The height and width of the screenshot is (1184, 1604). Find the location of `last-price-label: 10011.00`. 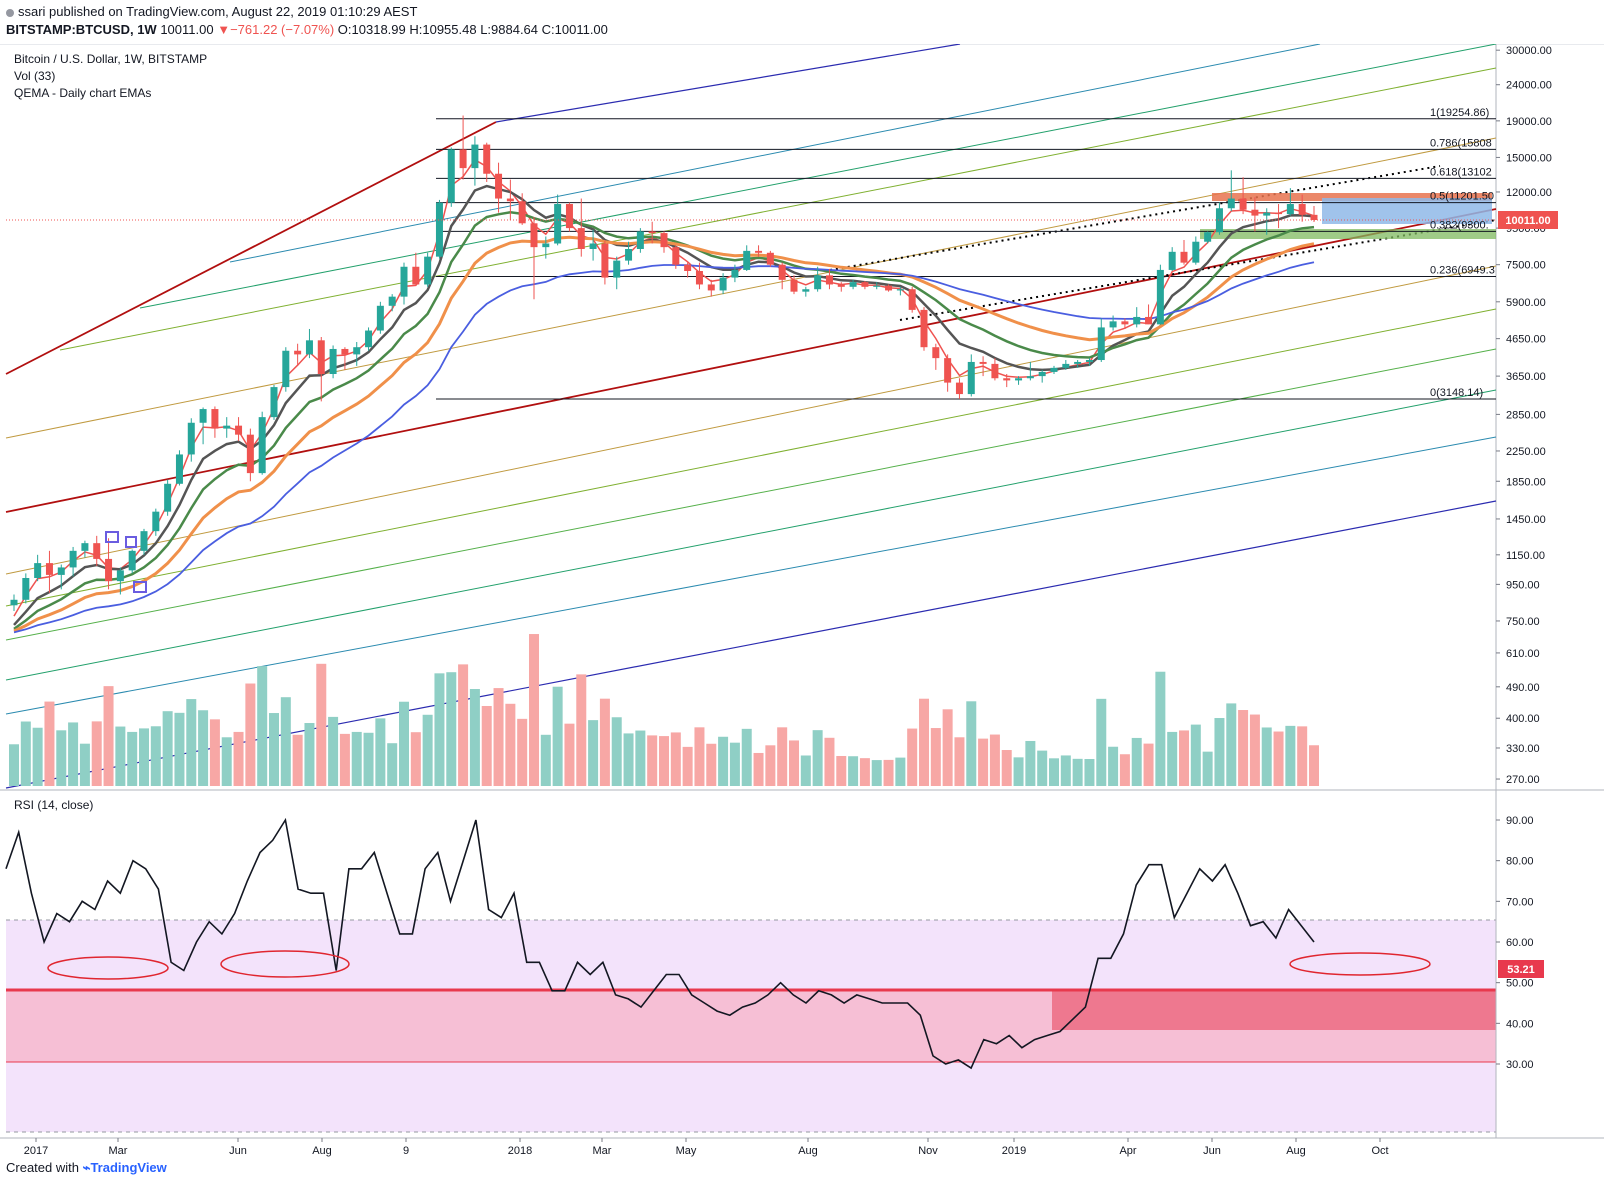

last-price-label: 10011.00 is located at coordinates (782, 220).